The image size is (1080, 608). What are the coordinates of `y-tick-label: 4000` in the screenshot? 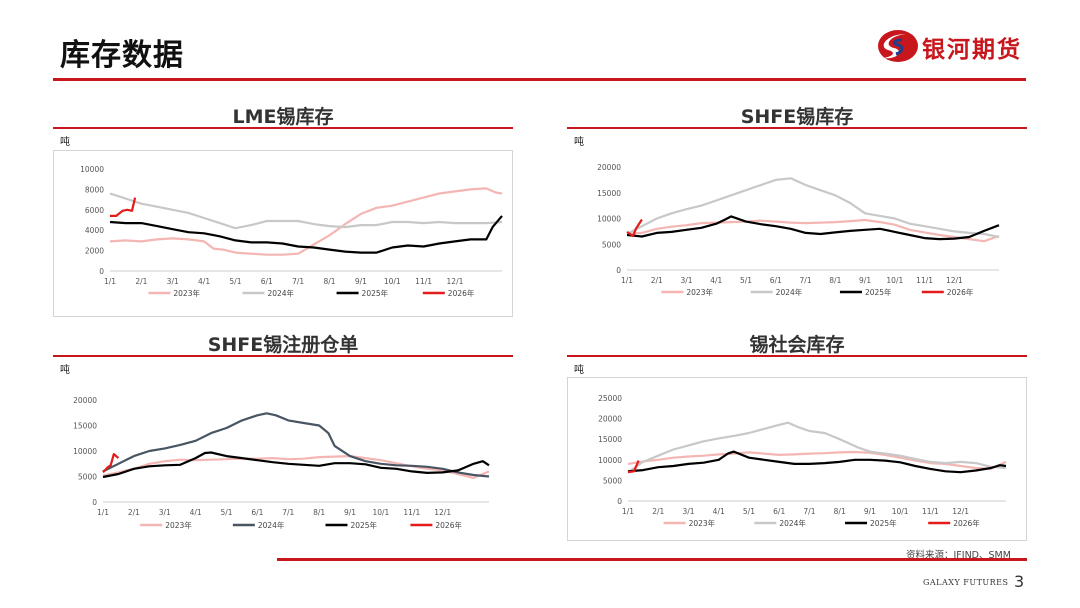 It's located at (94, 230).